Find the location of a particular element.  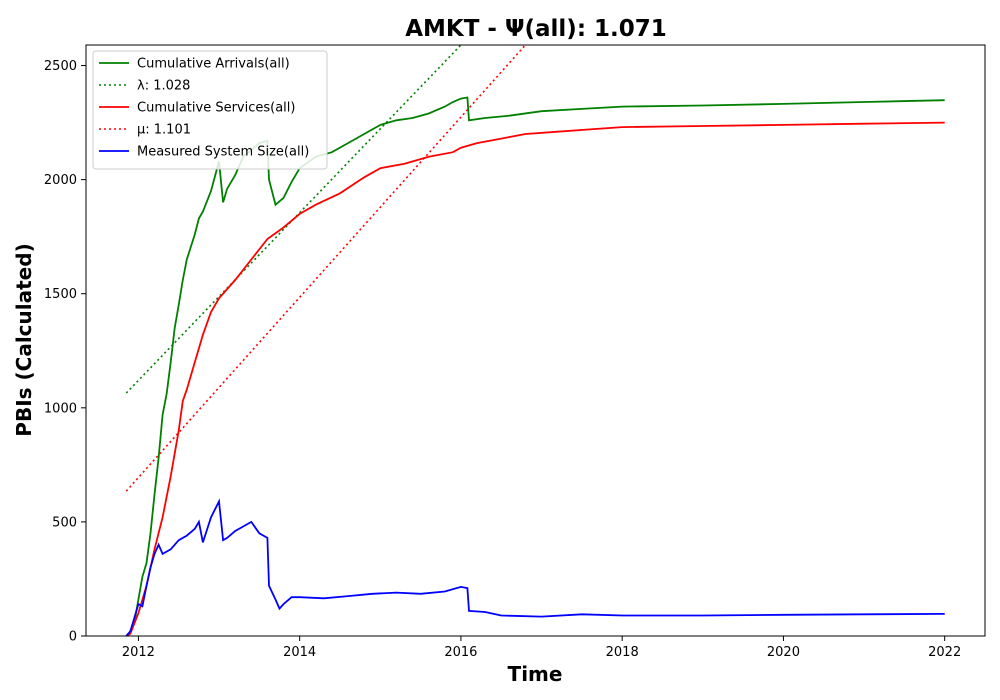

y-tick-label: 2000 is located at coordinates (60, 180).